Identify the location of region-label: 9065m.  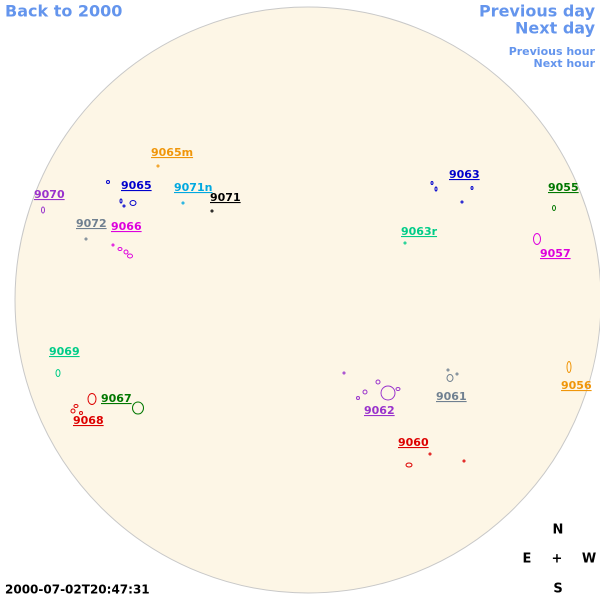
(172, 152).